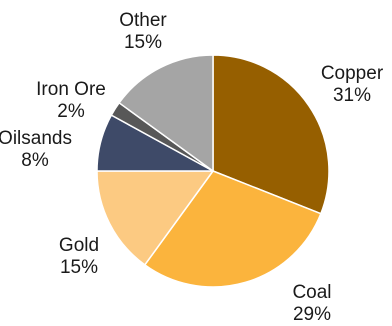  What do you see at coordinates (155, 218) in the screenshot?
I see `pie-slice-gold` at bounding box center [155, 218].